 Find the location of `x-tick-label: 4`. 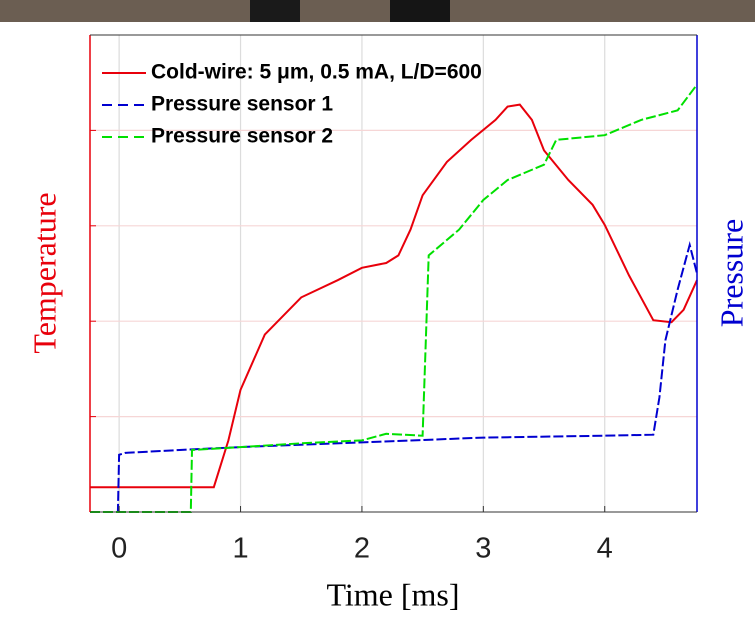

x-tick-label: 4 is located at coordinates (605, 549).